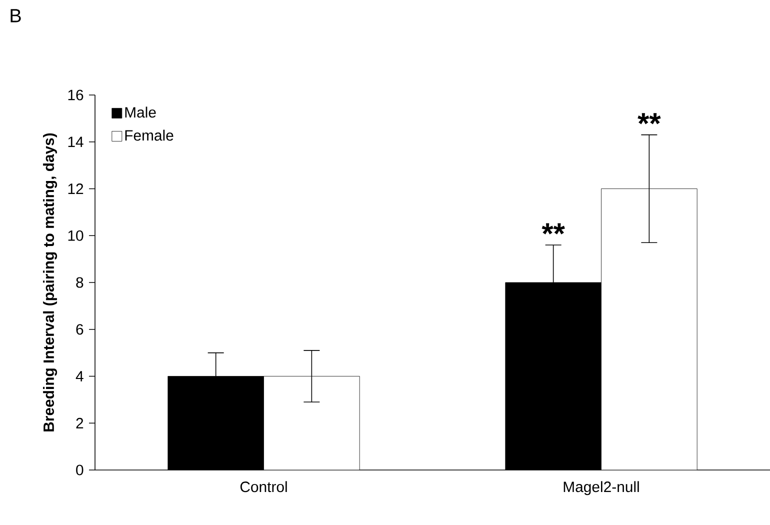 Image resolution: width=770 pixels, height=525 pixels. I want to click on text: B, so click(15, 15).